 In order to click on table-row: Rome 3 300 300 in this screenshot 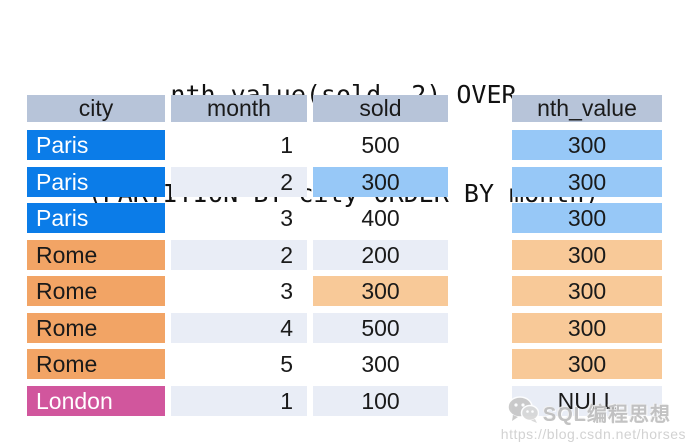, I will do `click(344, 291)`.